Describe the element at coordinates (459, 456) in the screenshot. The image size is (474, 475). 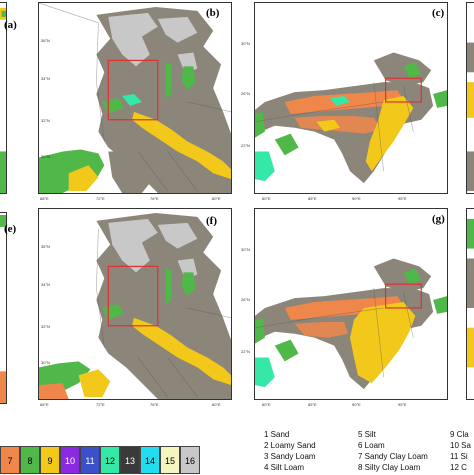
I see `legend-item-11: 11 Si` at that location.